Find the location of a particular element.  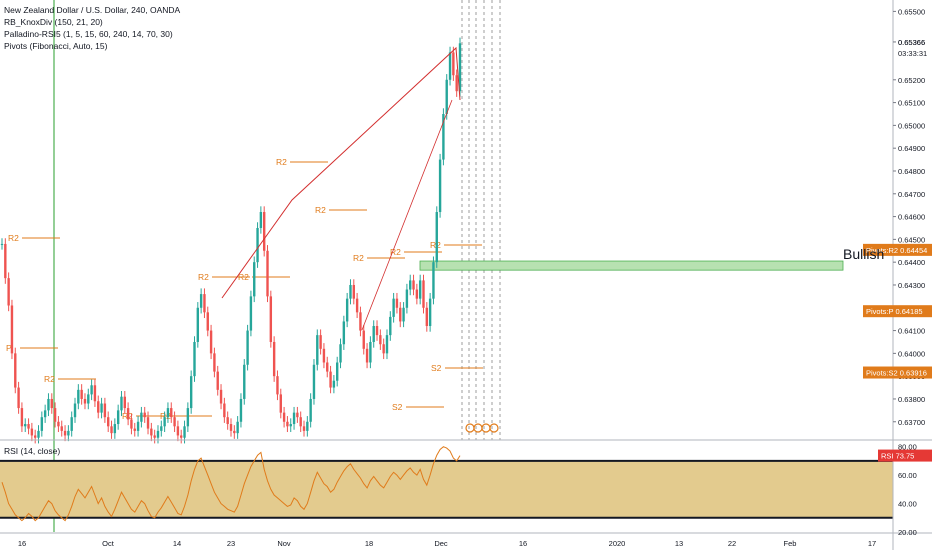

time-tick-label: Oct is located at coordinates (108, 543).